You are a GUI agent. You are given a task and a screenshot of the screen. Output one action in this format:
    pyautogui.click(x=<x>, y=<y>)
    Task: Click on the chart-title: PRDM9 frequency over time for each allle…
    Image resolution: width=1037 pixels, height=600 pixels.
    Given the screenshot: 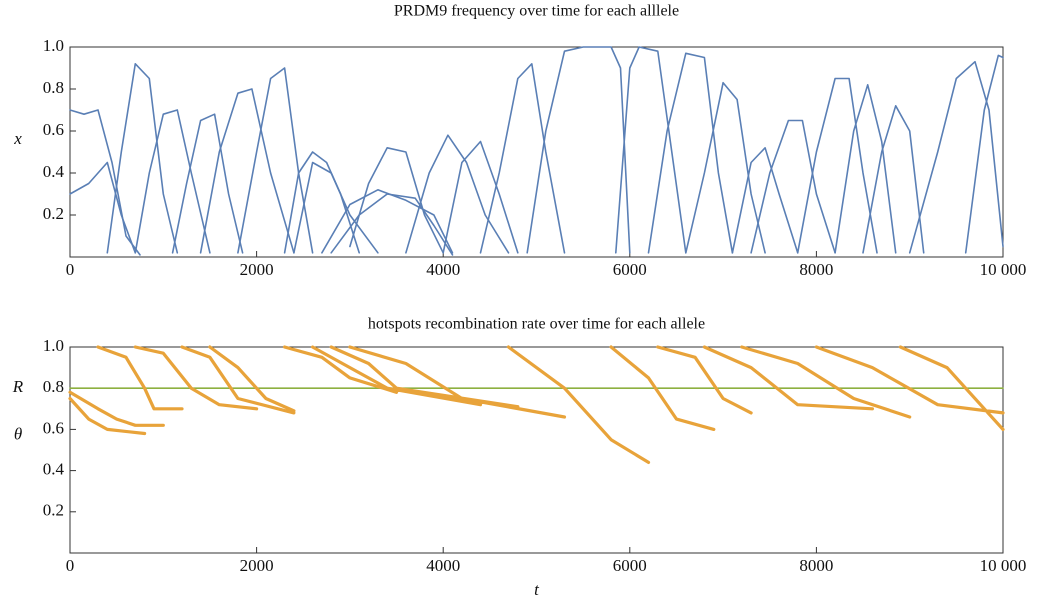 What is the action you would take?
    pyautogui.click(x=536, y=11)
    